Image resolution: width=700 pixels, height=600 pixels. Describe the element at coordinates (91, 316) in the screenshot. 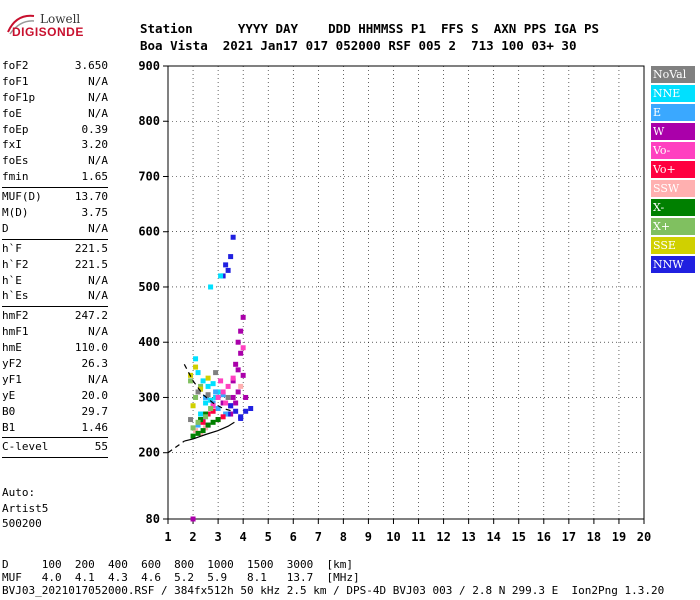

I see `param-value: 247.2` at that location.